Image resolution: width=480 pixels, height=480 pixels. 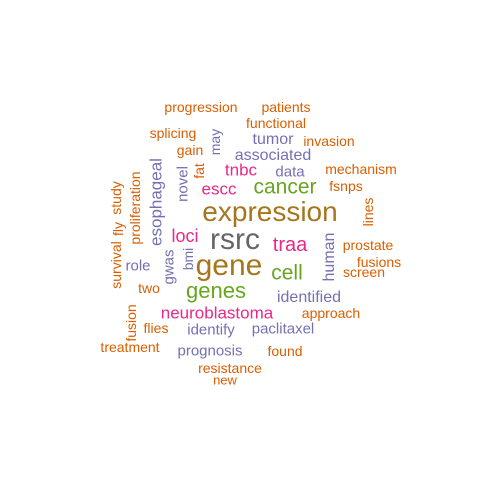 I want to click on word-patients: patients, so click(x=286, y=107).